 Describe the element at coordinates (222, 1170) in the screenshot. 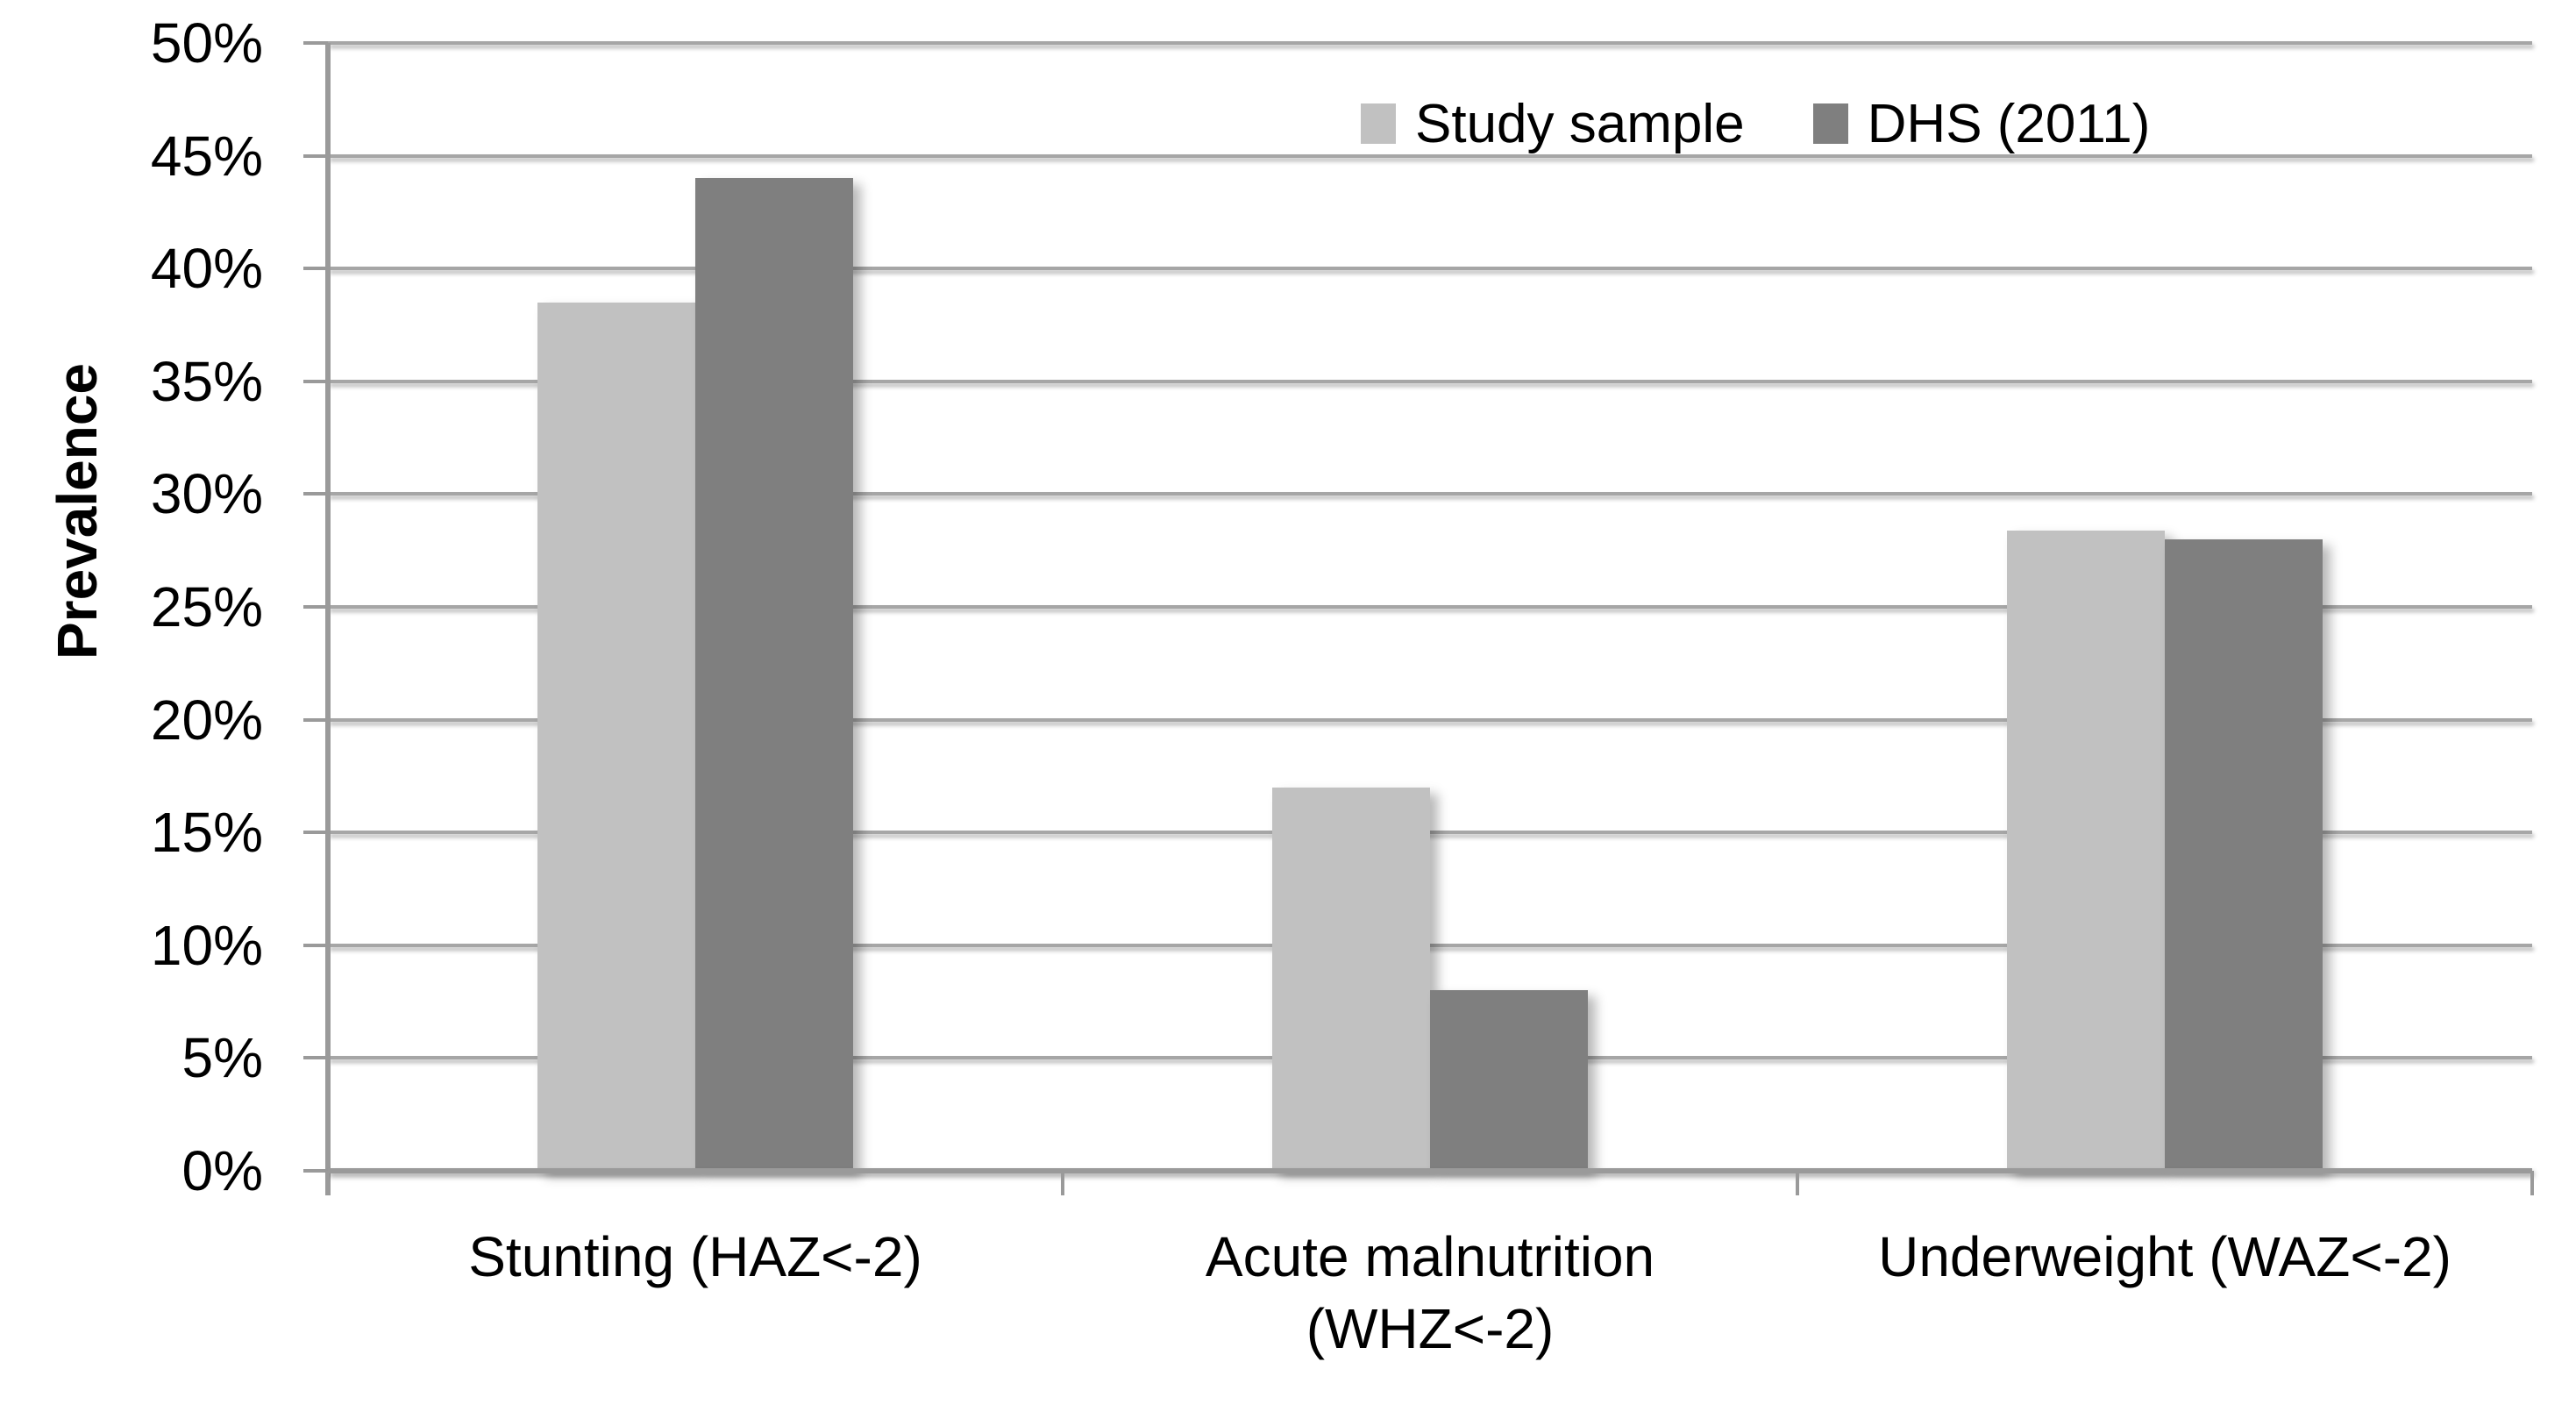

I see `y-axis-tick-label: 0%` at that location.